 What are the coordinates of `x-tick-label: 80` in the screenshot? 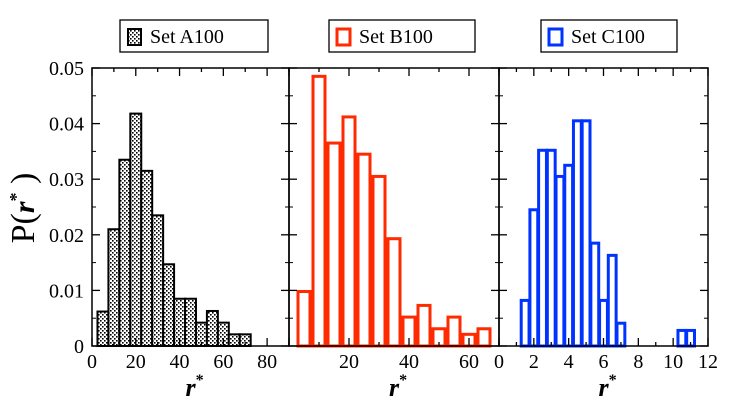 It's located at (267, 362).